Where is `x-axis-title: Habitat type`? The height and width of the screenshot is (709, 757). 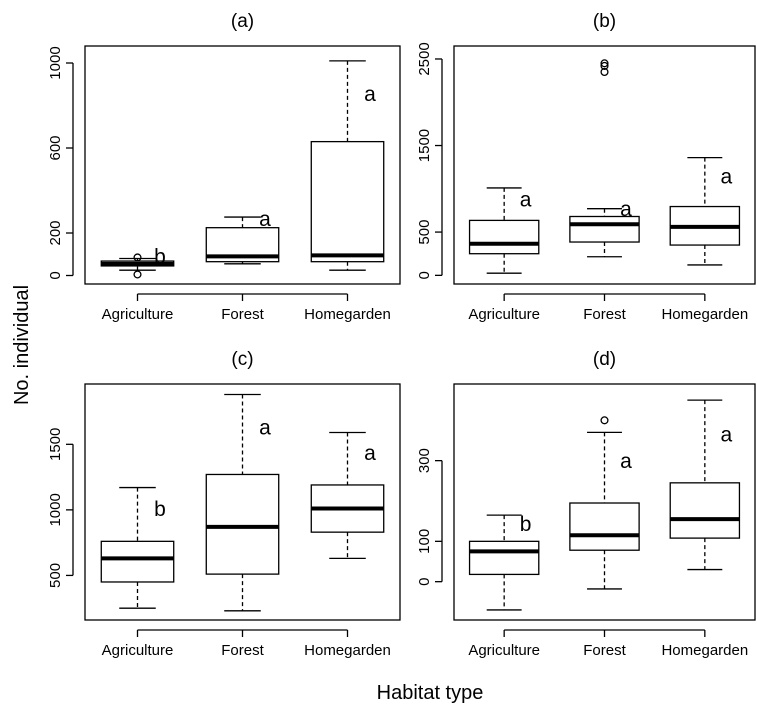
x-axis-title: Habitat type is located at coordinates (430, 693).